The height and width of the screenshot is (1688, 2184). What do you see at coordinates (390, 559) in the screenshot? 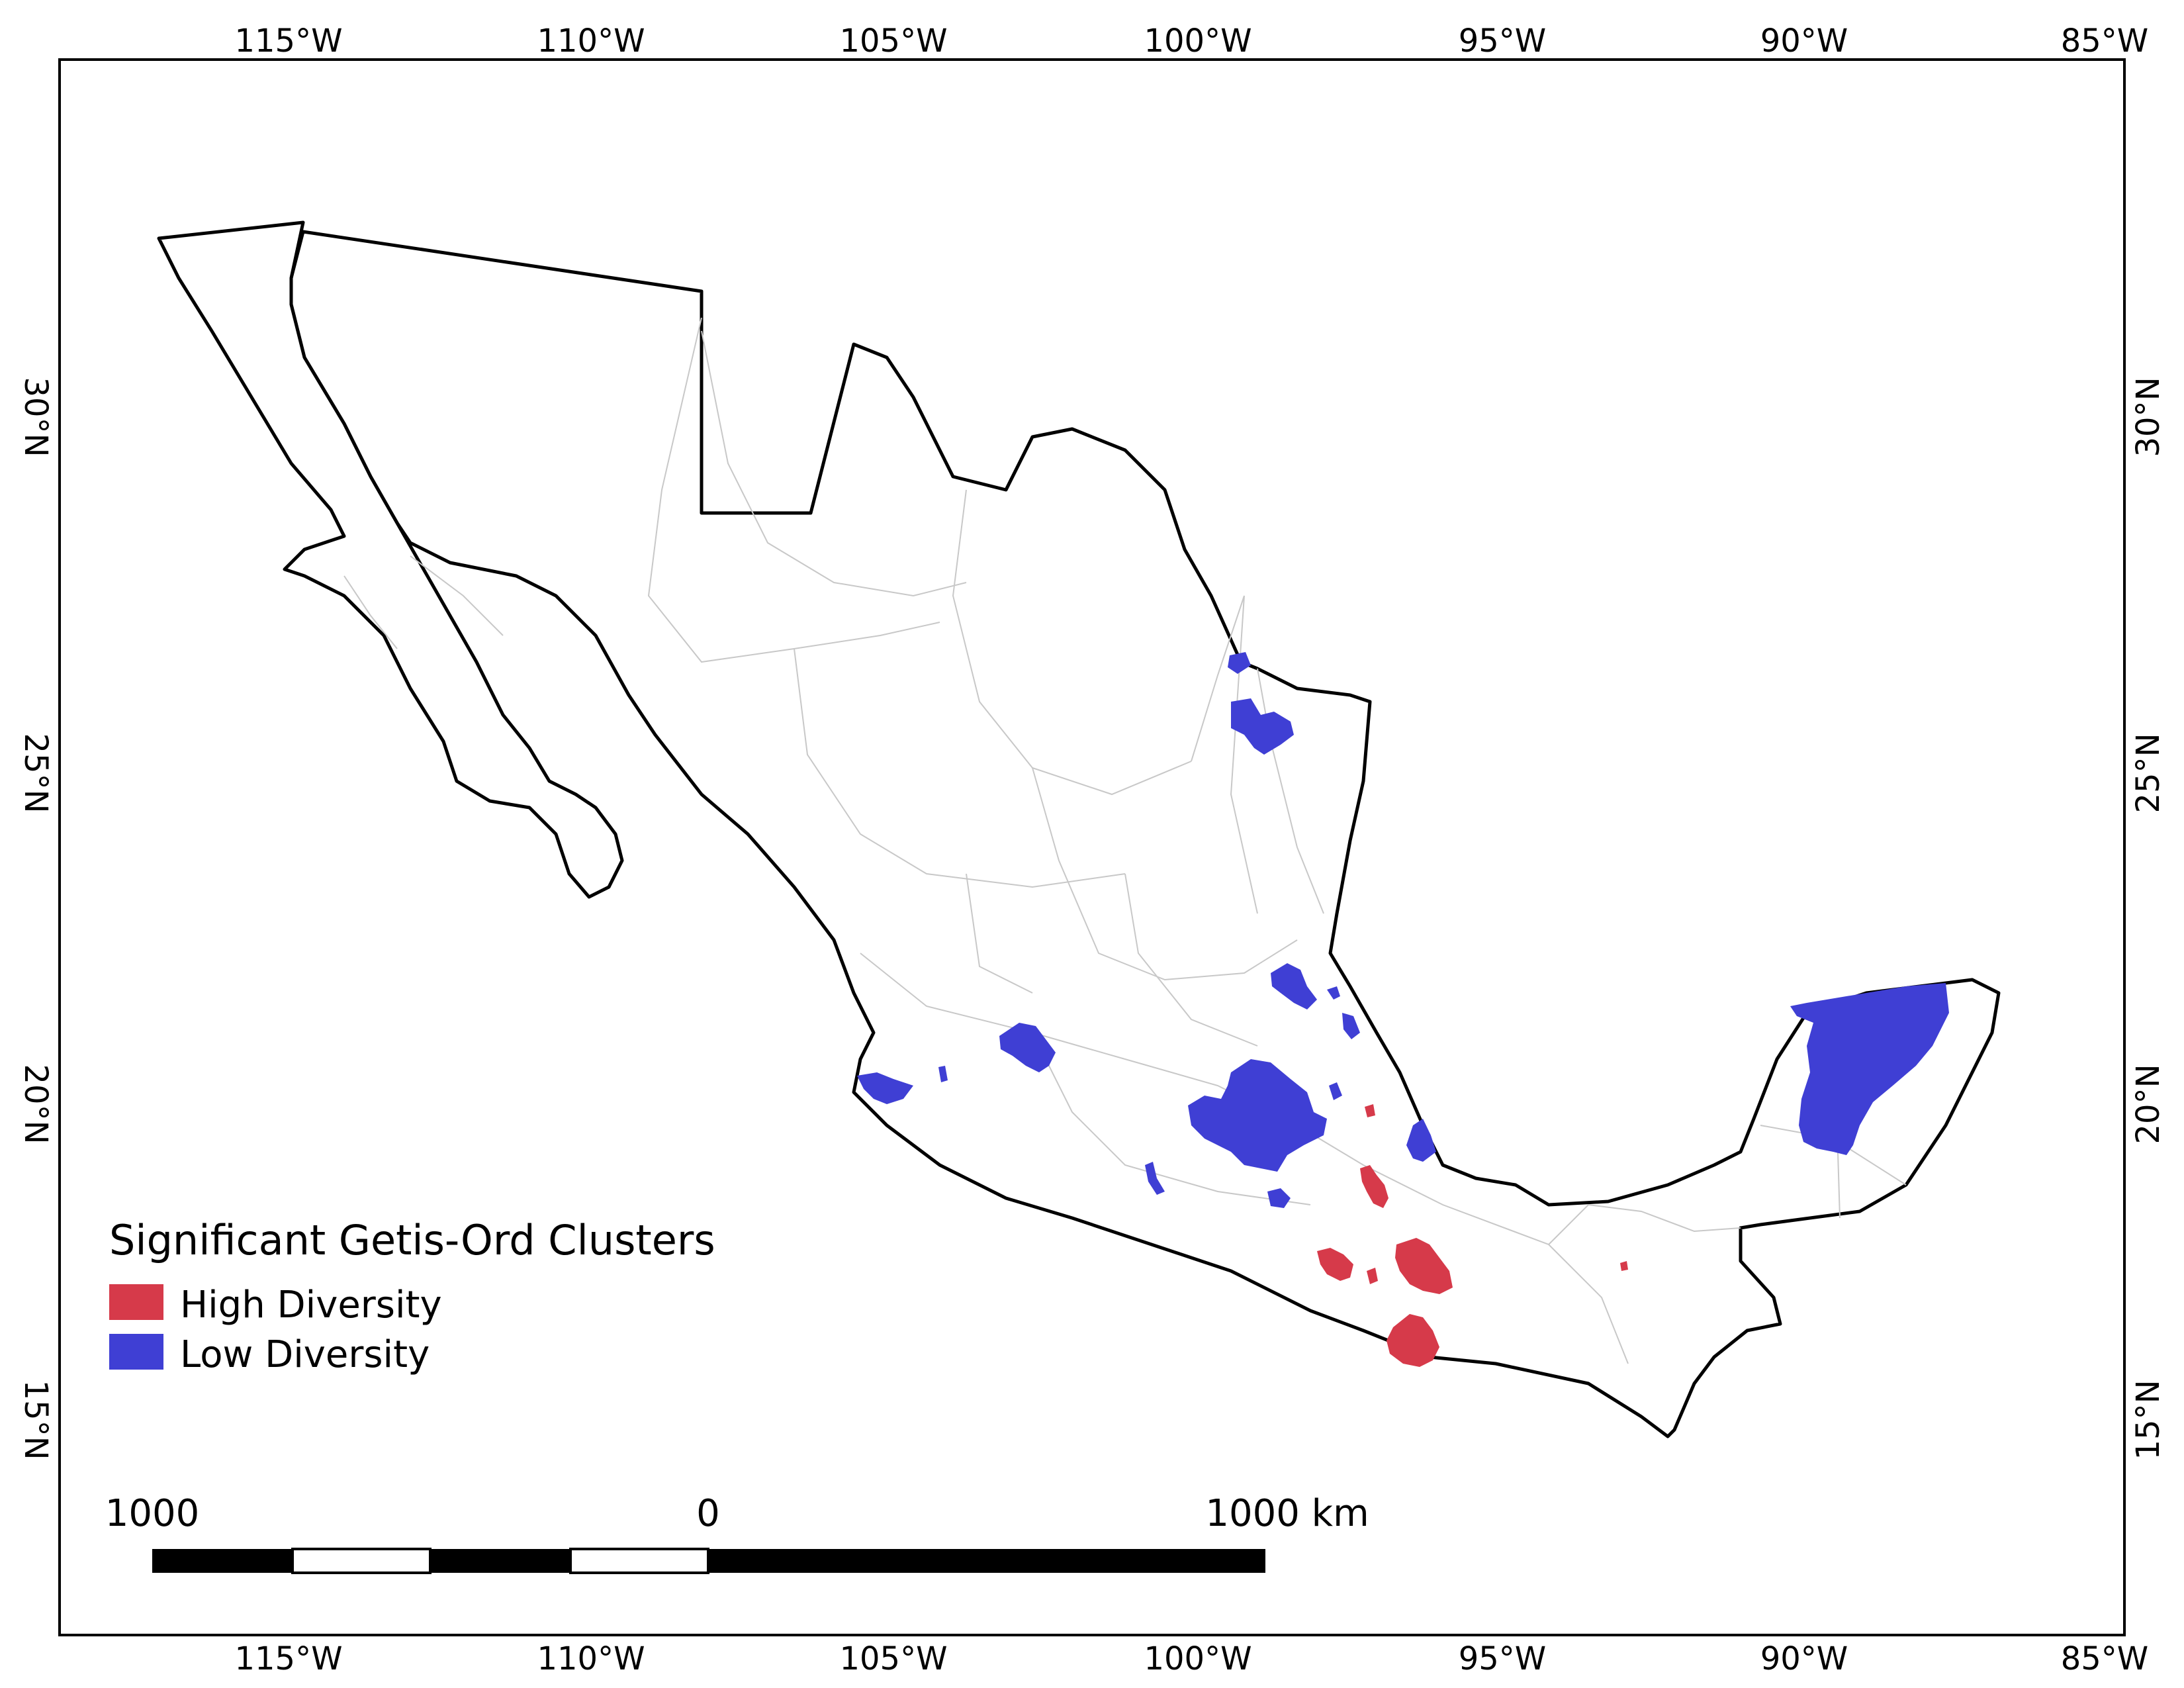
I see `baja-california` at bounding box center [390, 559].